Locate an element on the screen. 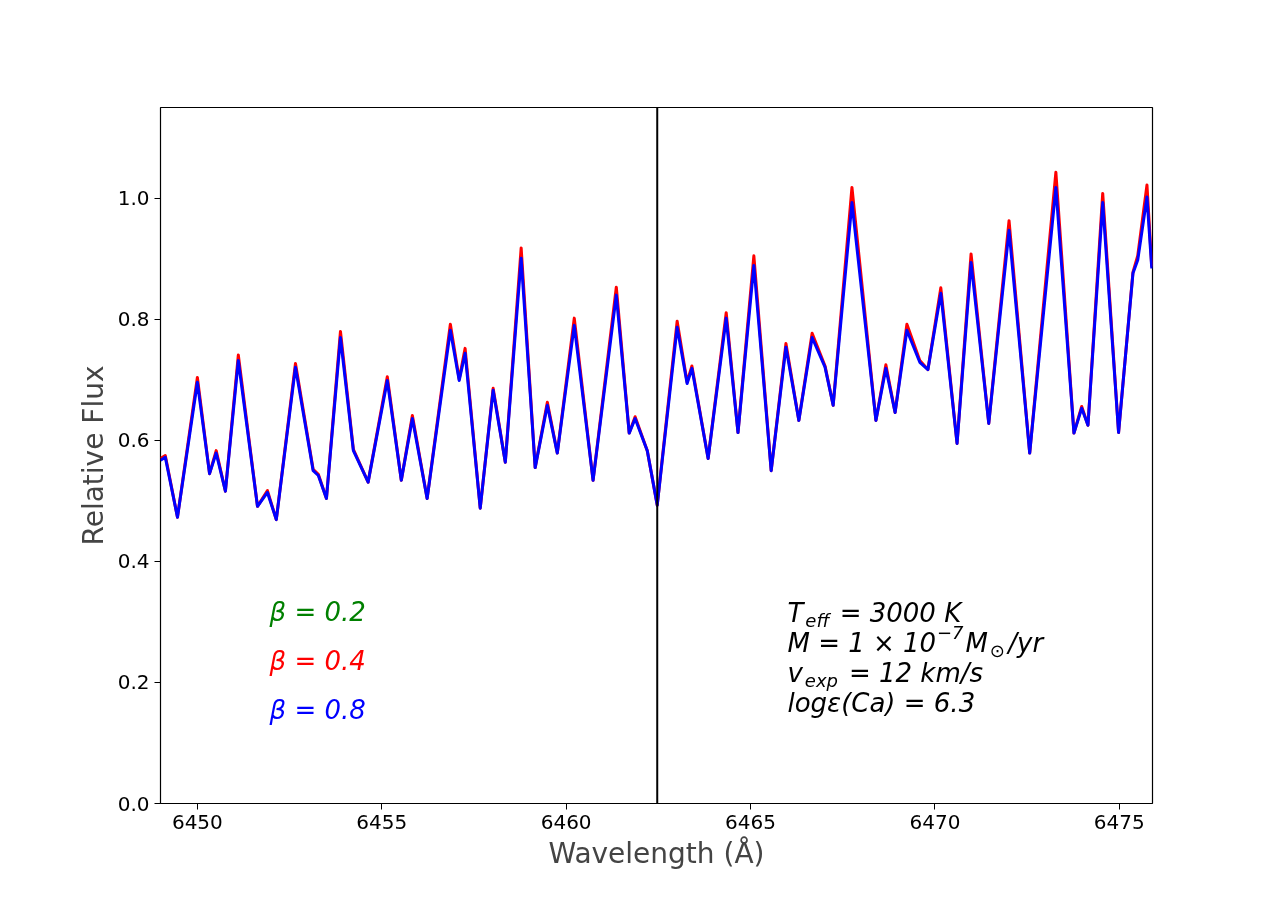  y-tick-label: 1.0 is located at coordinates (133, 198).